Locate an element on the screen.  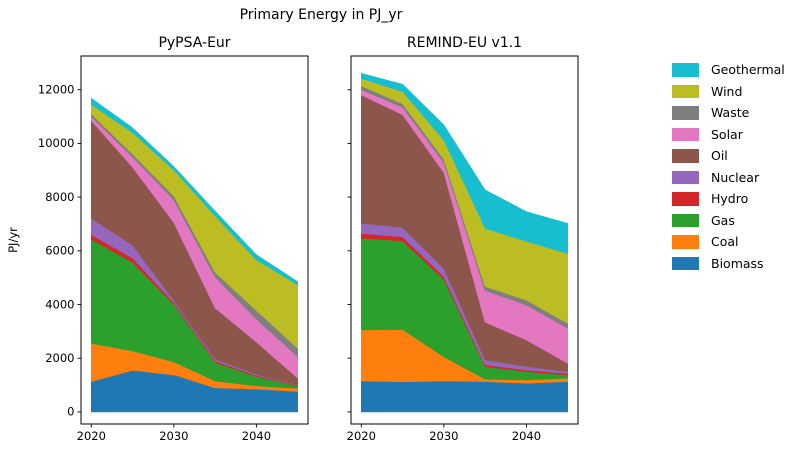
legend-label: Nuclear is located at coordinates (735, 177).